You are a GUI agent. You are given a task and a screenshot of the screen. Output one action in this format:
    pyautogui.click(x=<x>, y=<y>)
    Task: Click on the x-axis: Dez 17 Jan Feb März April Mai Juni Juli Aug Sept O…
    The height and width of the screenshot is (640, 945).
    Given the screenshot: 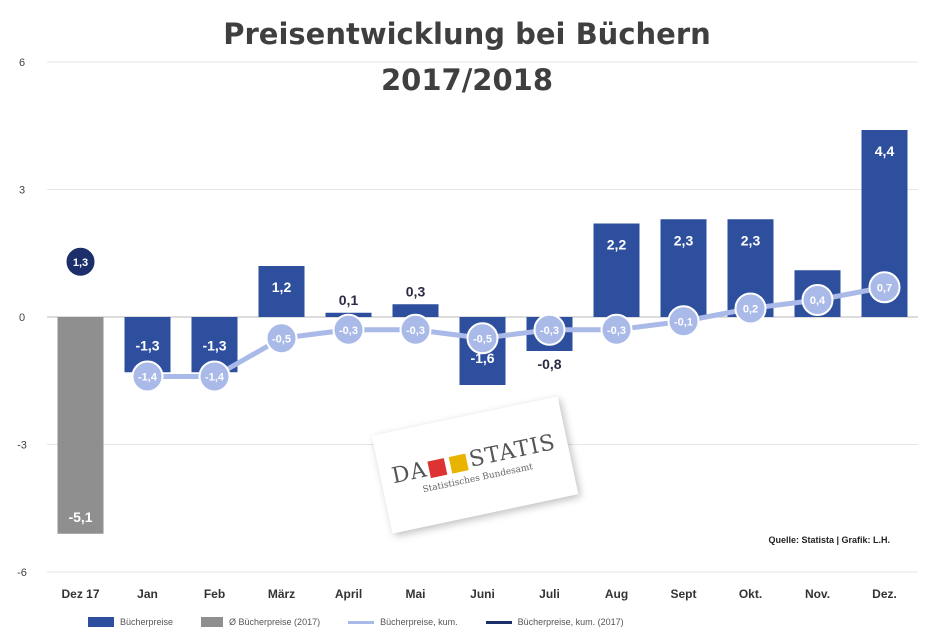 What is the action you would take?
    pyautogui.click(x=478, y=594)
    